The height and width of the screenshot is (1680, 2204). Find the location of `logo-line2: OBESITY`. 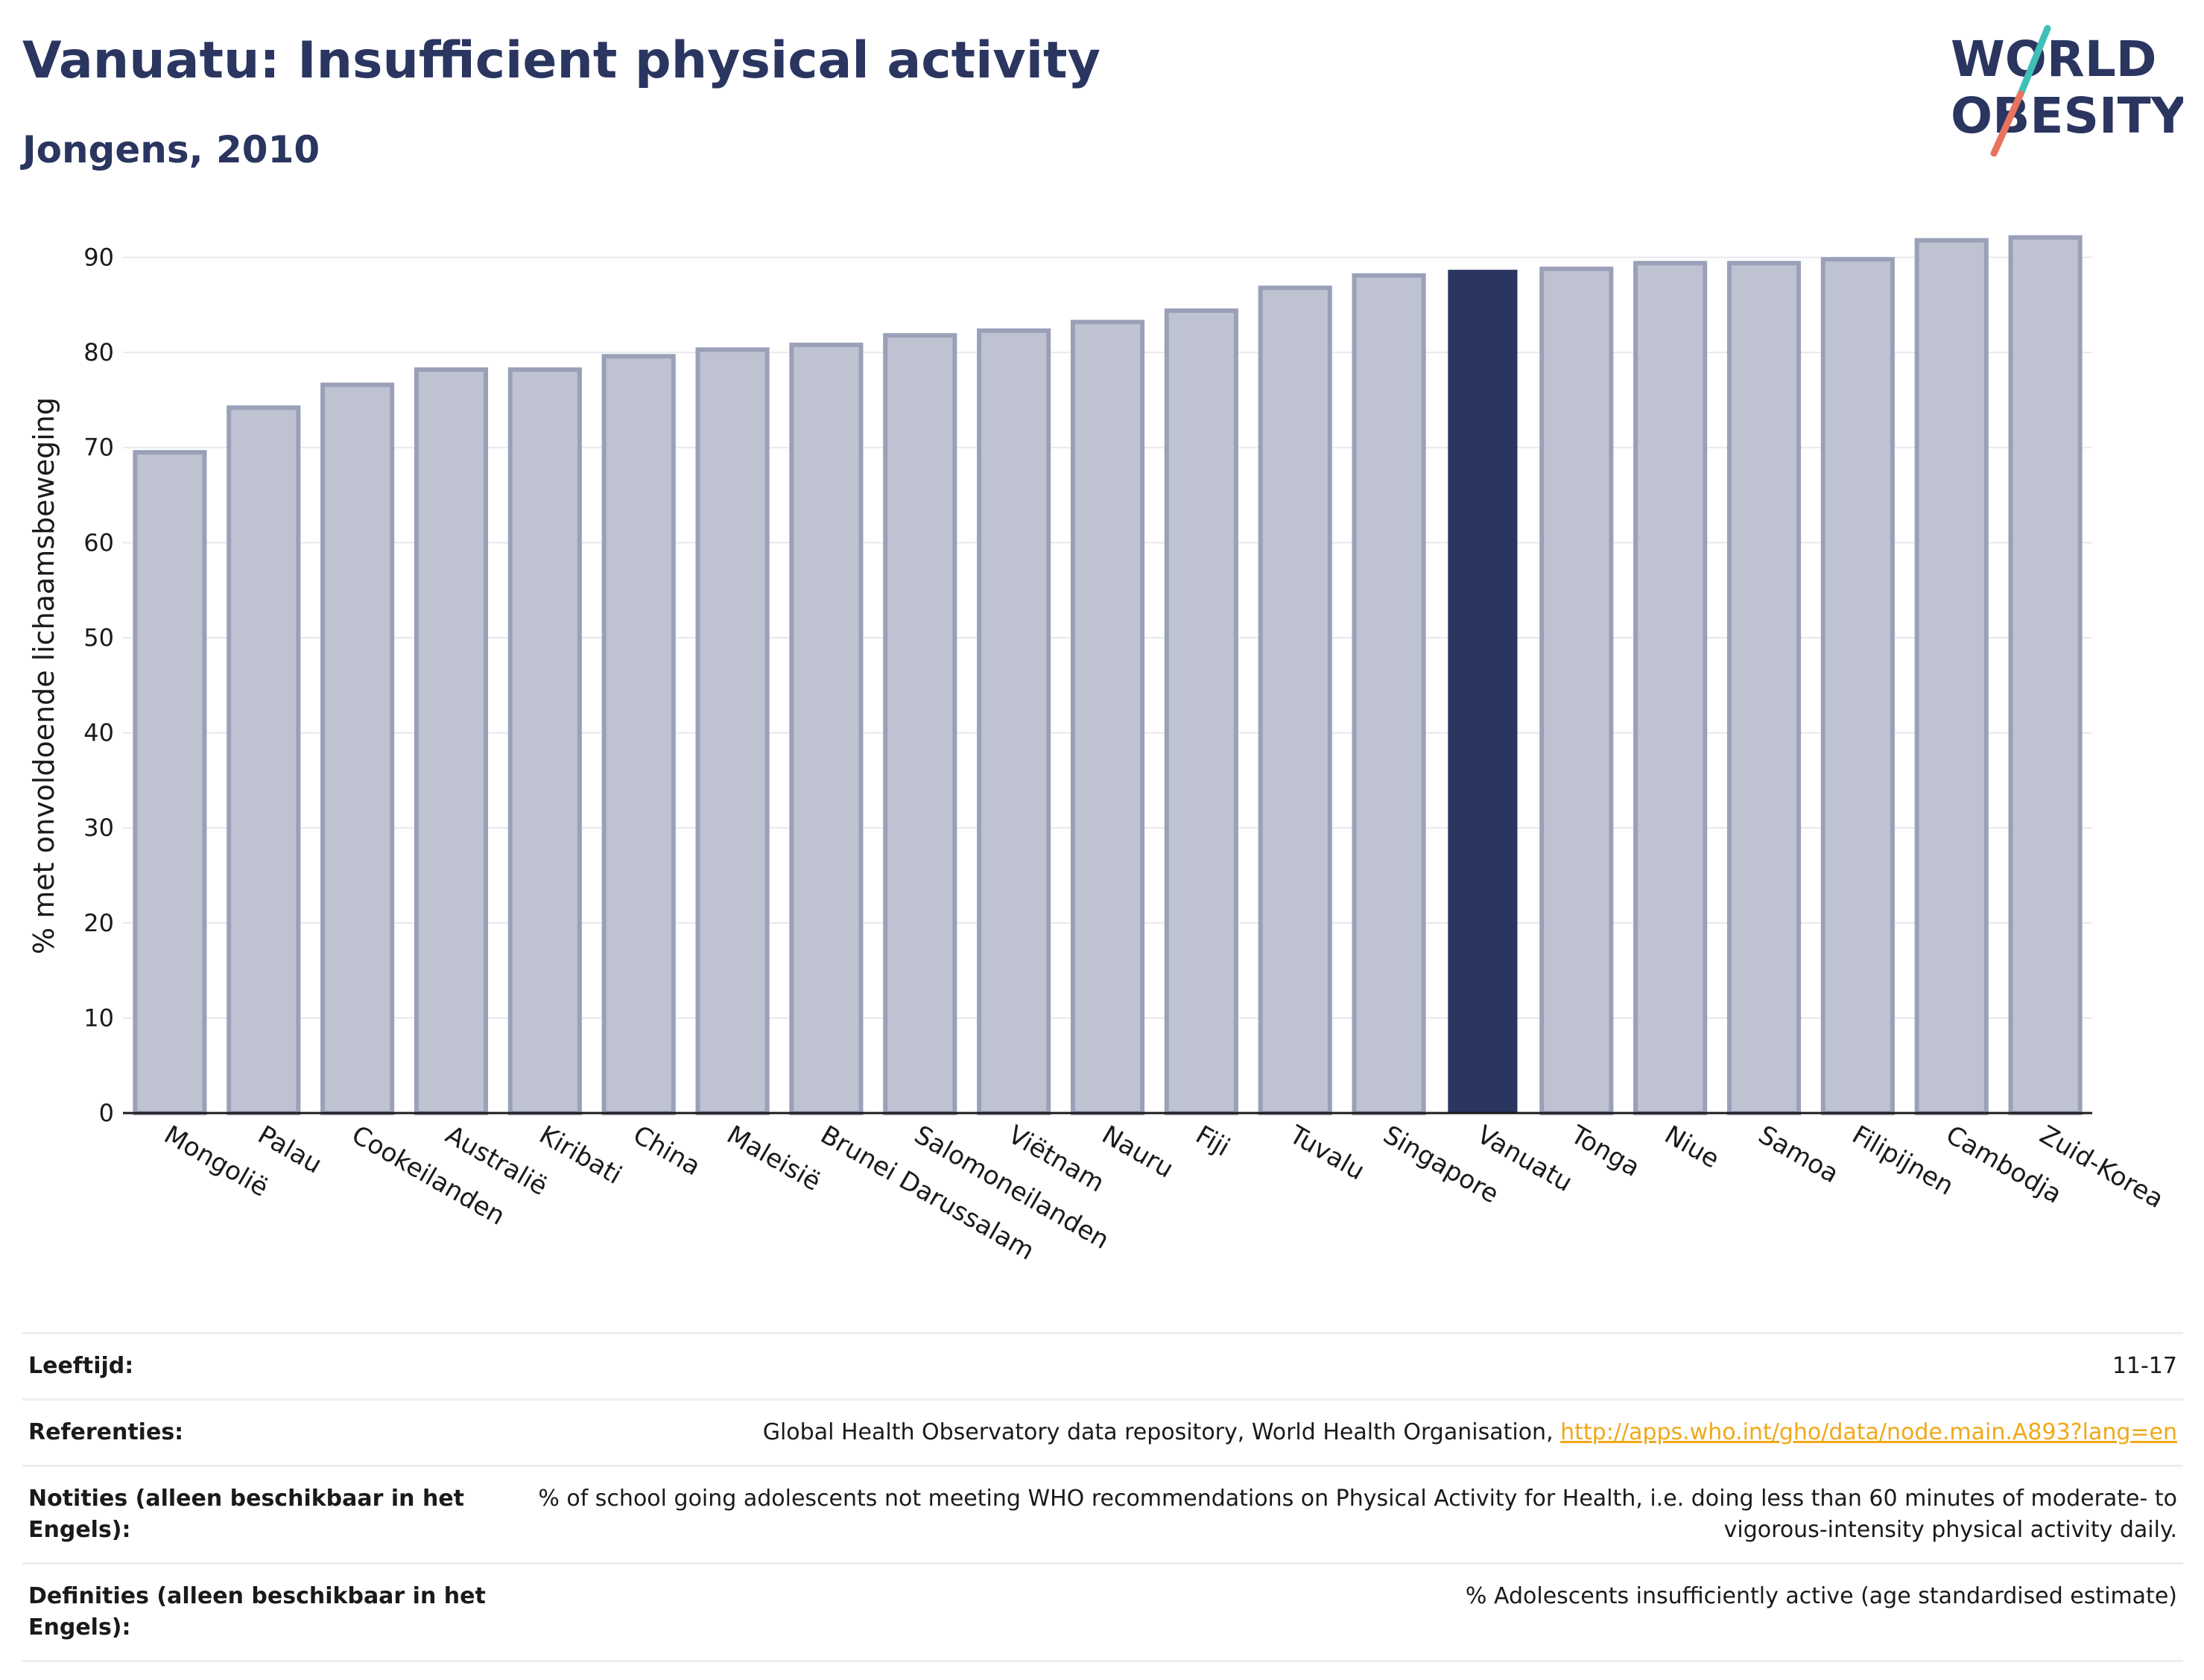

logo-line2: OBESITY is located at coordinates (2067, 116).